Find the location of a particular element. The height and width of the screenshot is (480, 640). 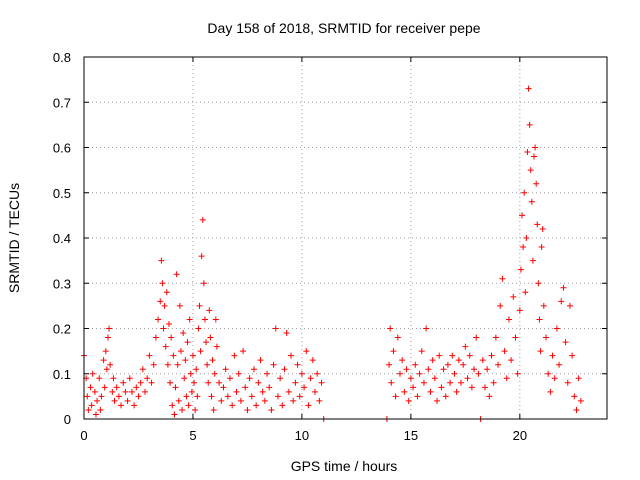

y-axis-label: SRMTID / TECUs is located at coordinates (14, 238).